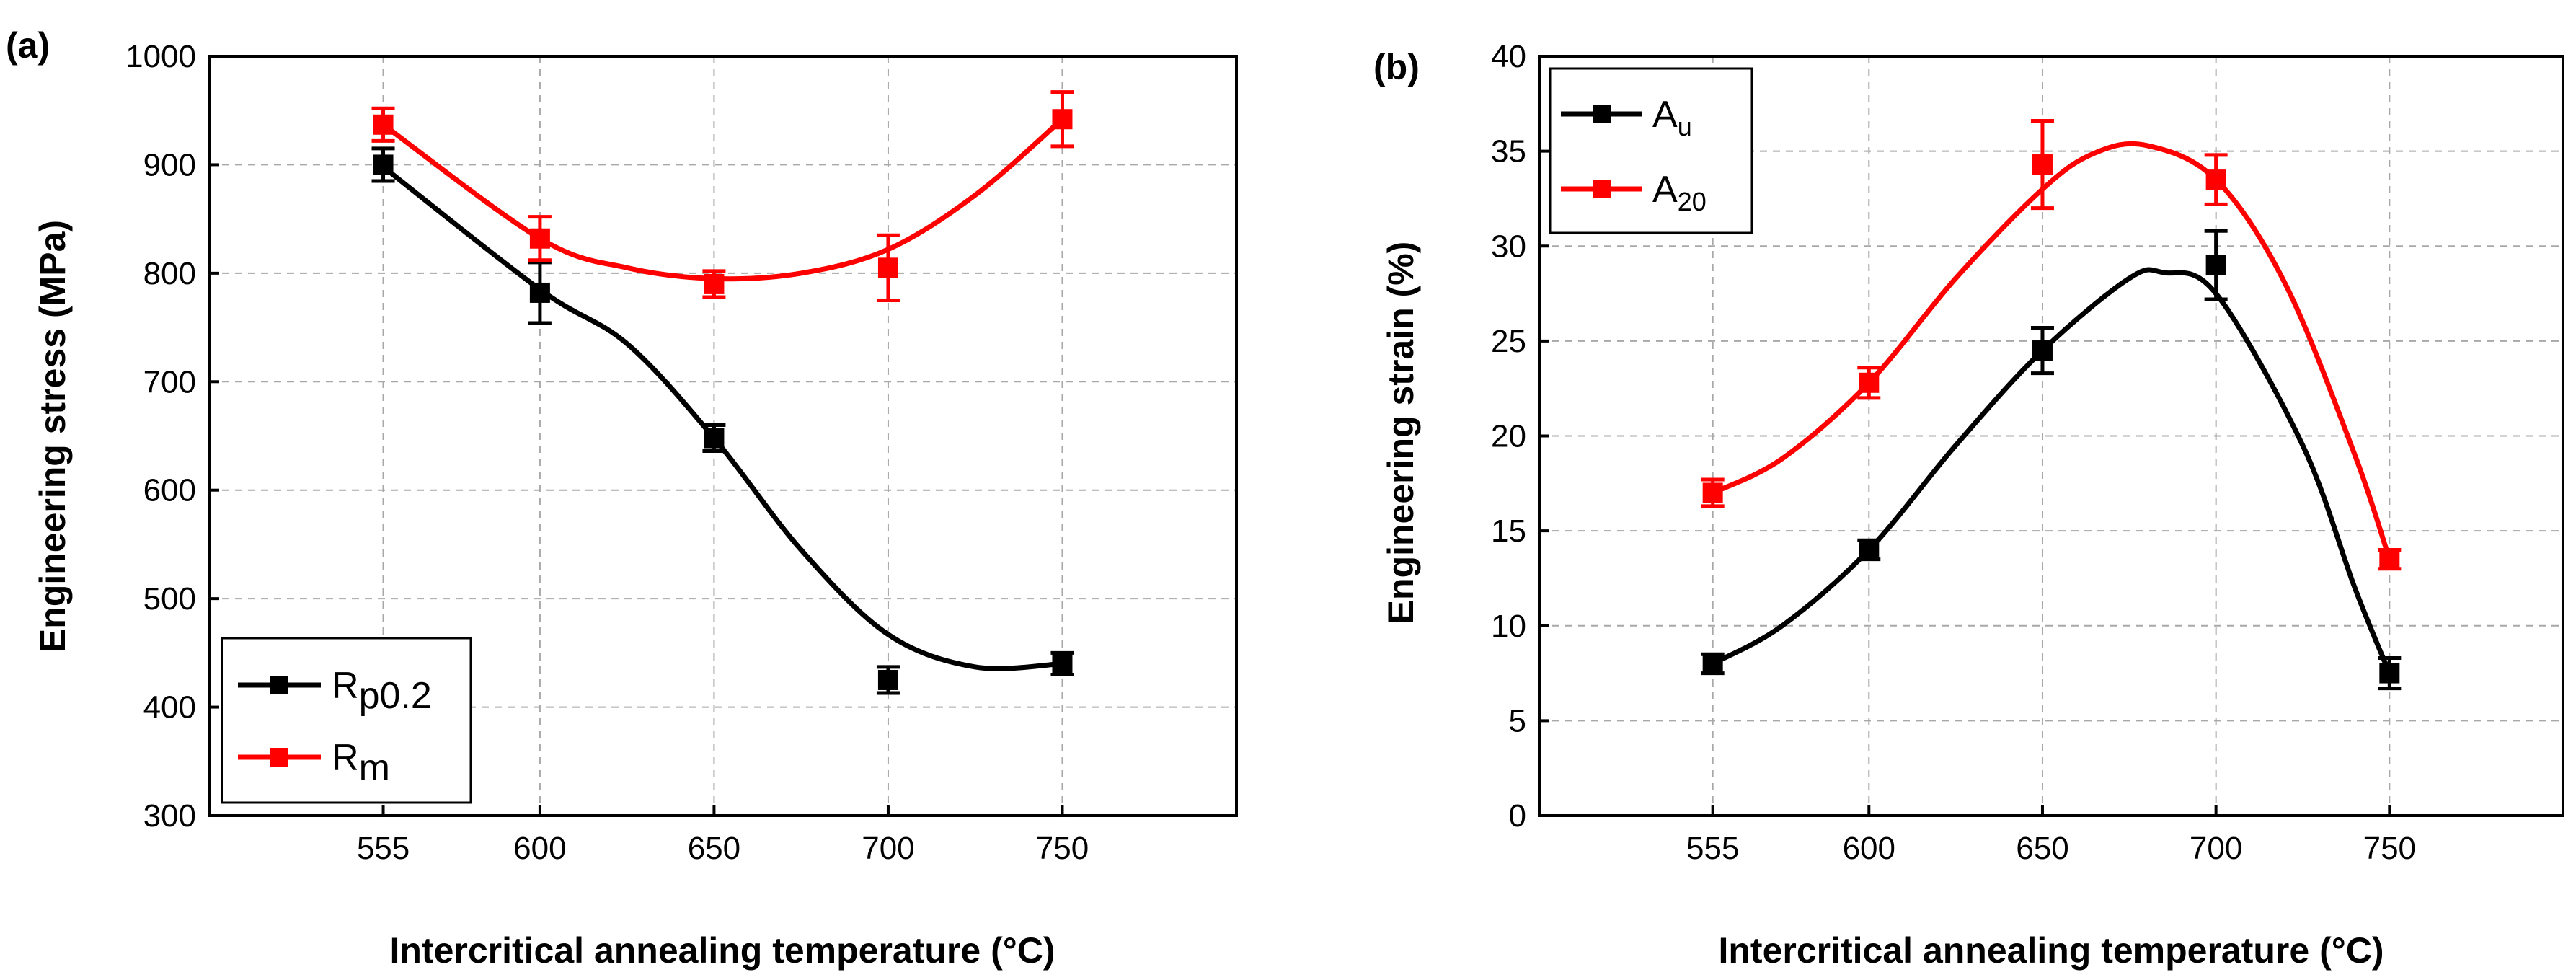  I want to click on panel-a-xtick-label: 600, so click(539, 848).